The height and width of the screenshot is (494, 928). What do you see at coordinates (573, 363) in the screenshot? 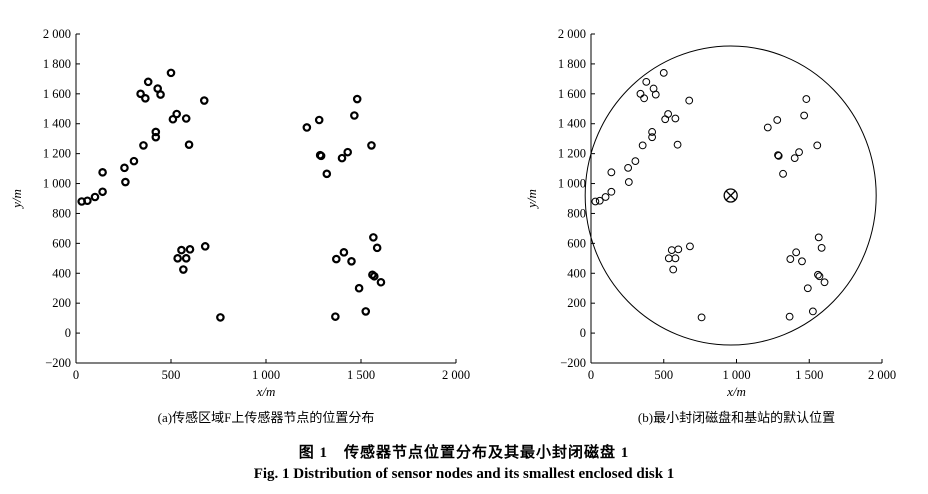
I see `y-tick-label: −200` at bounding box center [573, 363].